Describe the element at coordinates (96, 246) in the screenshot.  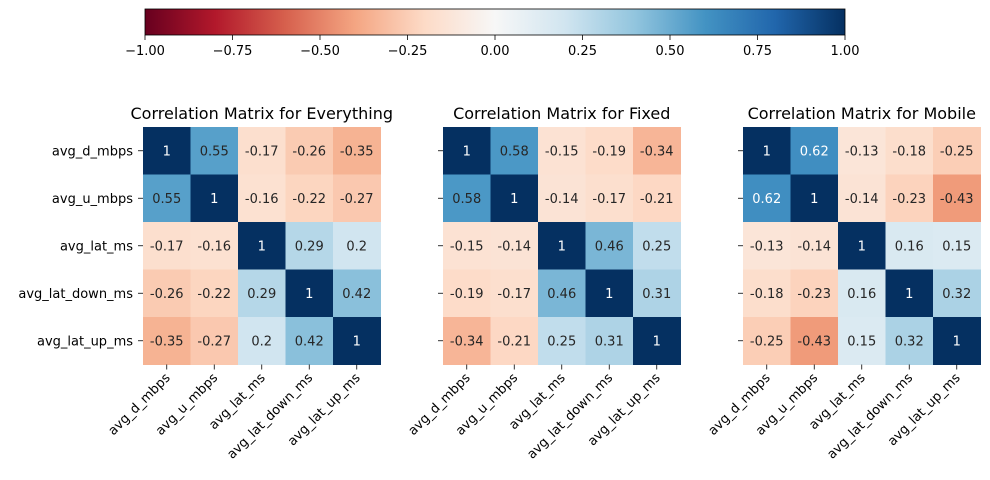
I see `y-tick-label: avg_lat_ms` at that location.